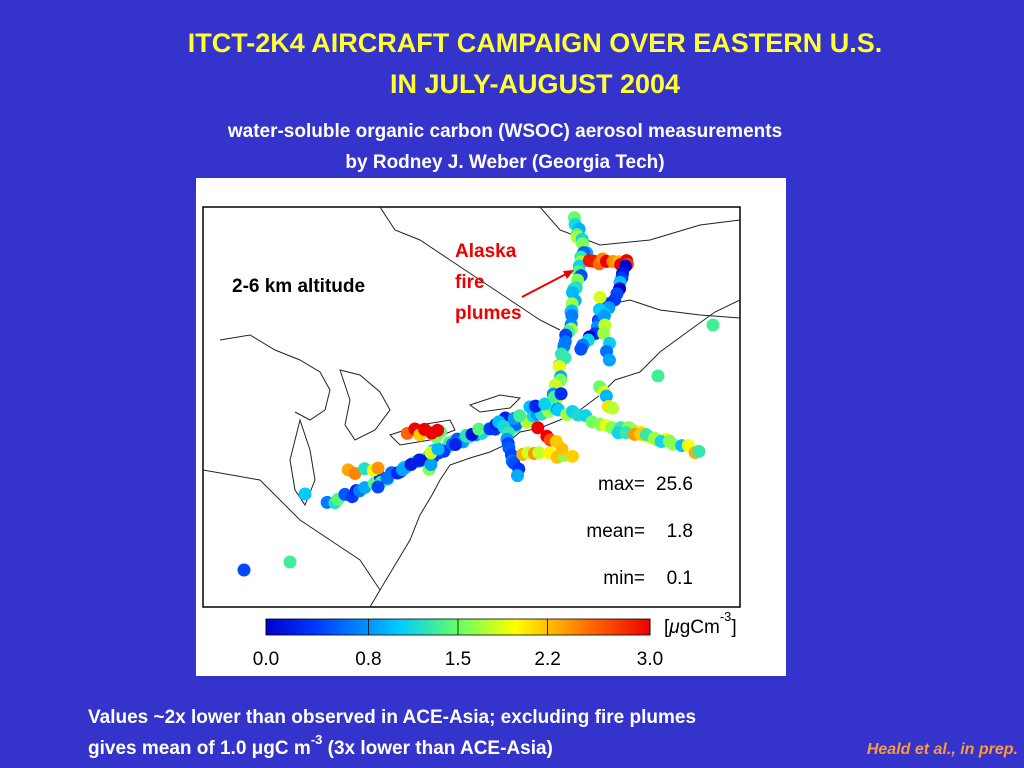 Image resolution: width=1024 pixels, height=768 pixels. What do you see at coordinates (680, 531) in the screenshot?
I see `stat-value: 1.8` at bounding box center [680, 531].